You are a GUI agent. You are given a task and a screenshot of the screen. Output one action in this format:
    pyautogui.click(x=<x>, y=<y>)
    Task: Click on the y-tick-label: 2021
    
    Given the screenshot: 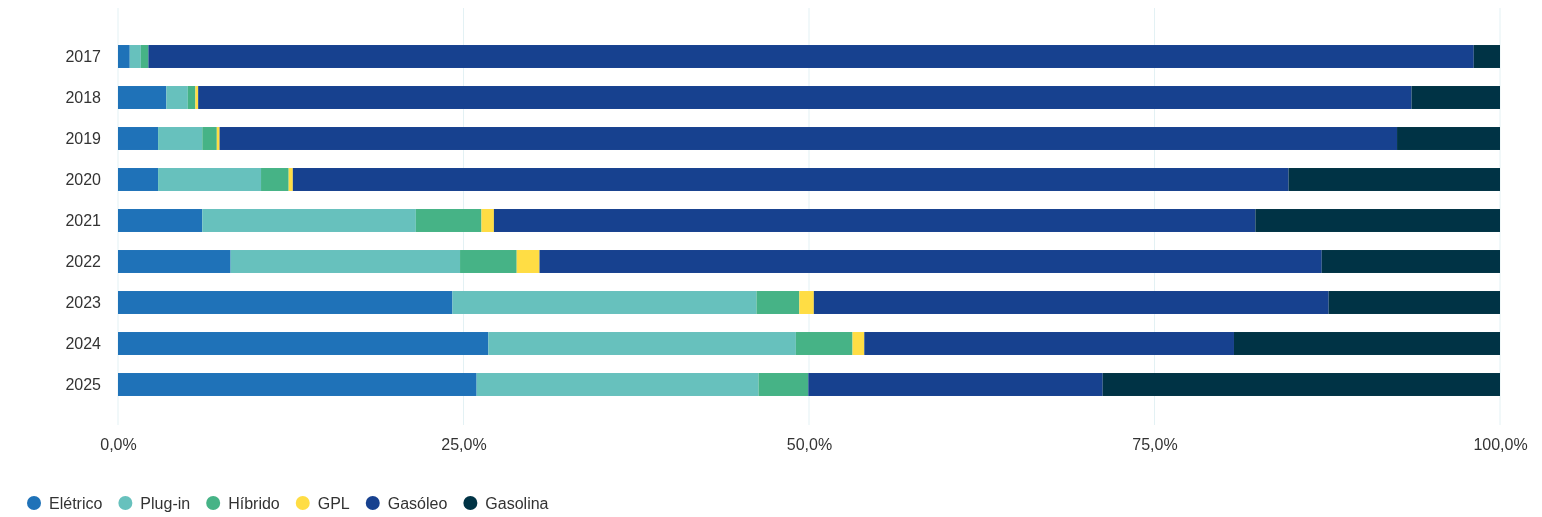 What is the action you would take?
    pyautogui.click(x=83, y=220)
    